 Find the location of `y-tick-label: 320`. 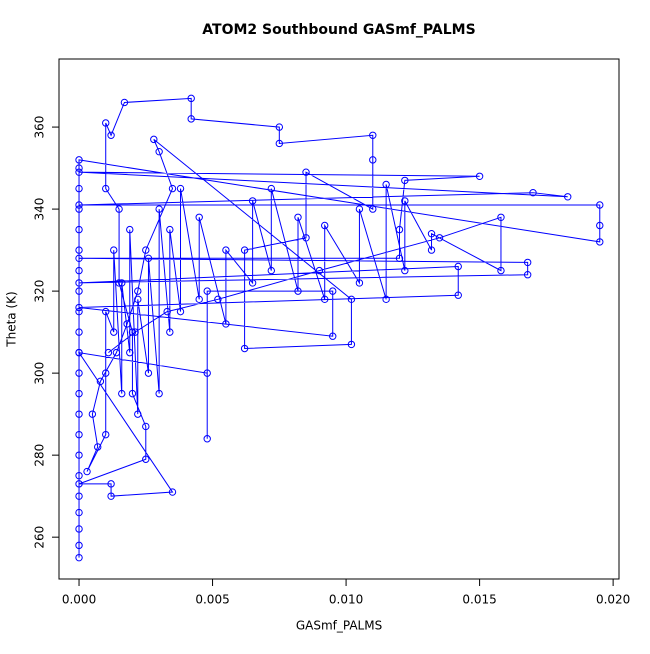

y-tick-label: 320 is located at coordinates (40, 291).